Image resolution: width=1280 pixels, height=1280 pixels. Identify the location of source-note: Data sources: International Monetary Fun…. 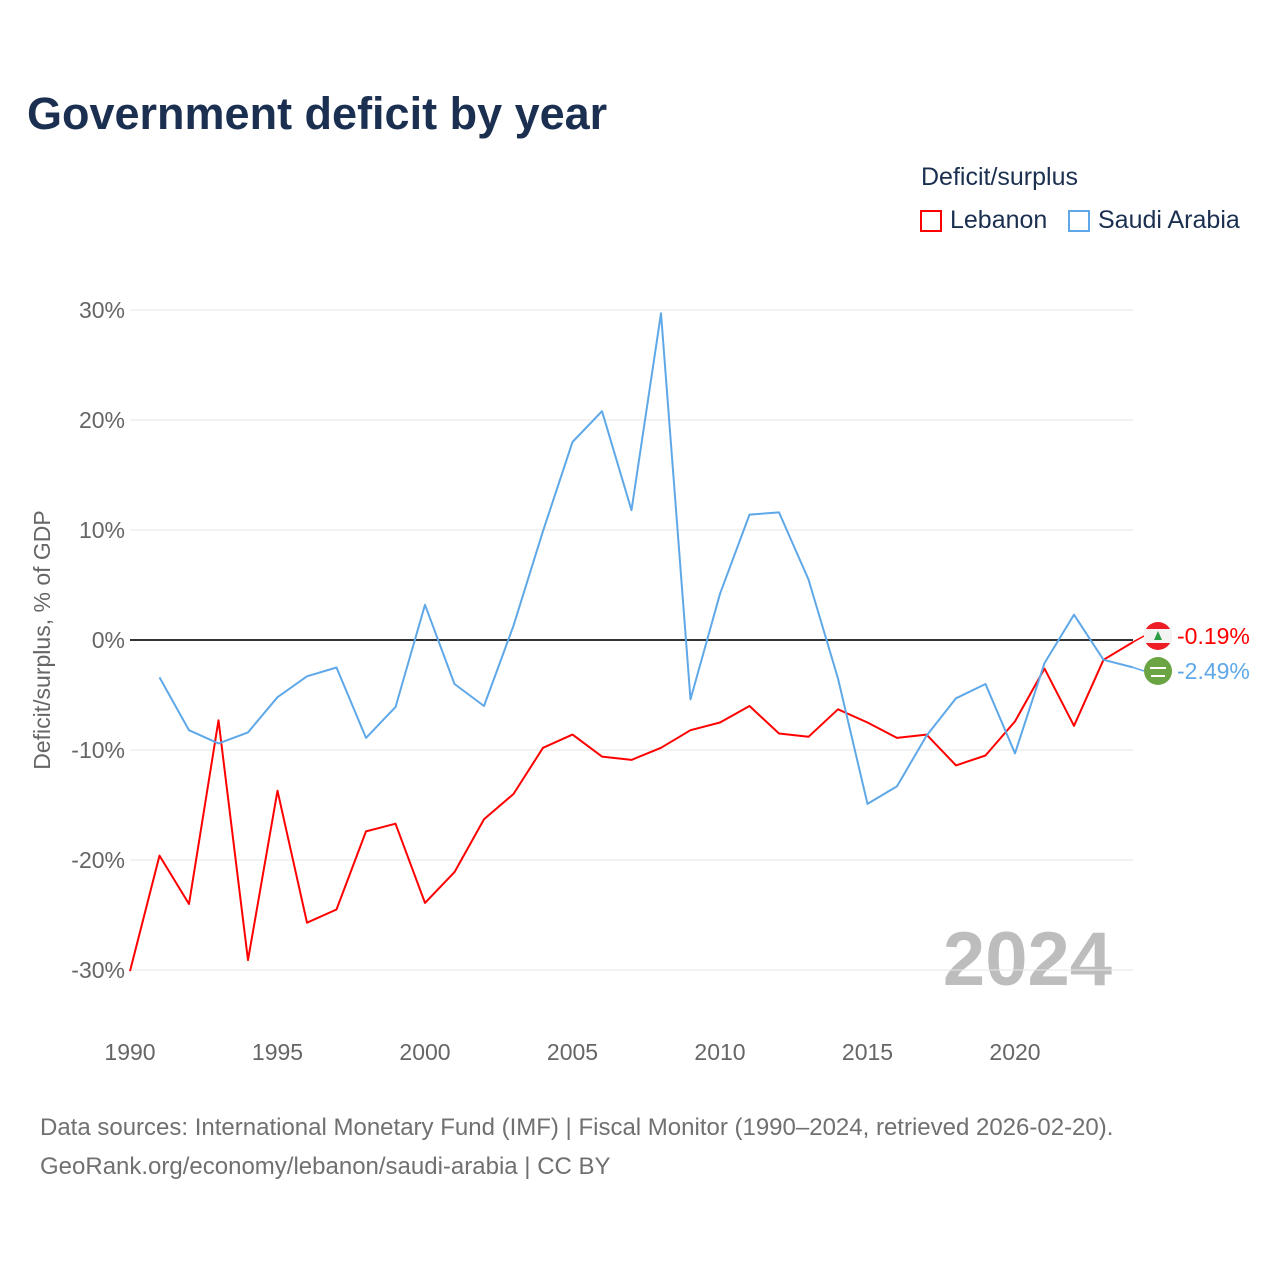
(576, 1147).